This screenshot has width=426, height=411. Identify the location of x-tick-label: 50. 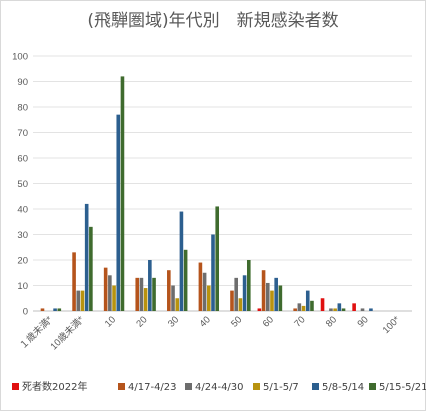
(236, 321).